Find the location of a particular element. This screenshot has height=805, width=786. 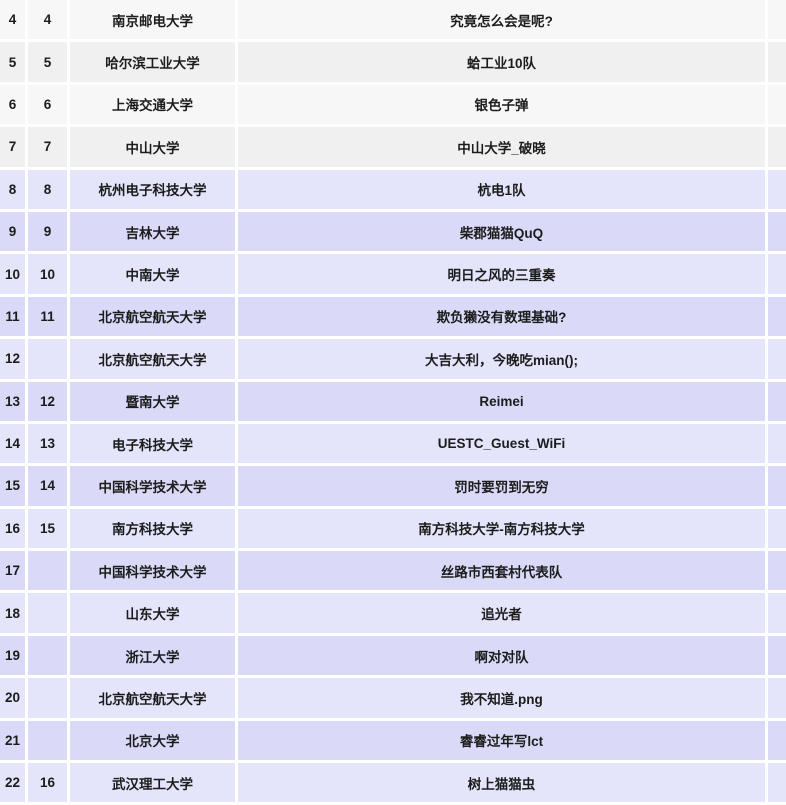

cell-team: 大吉大利，今晚吃mian(); is located at coordinates (503, 360).